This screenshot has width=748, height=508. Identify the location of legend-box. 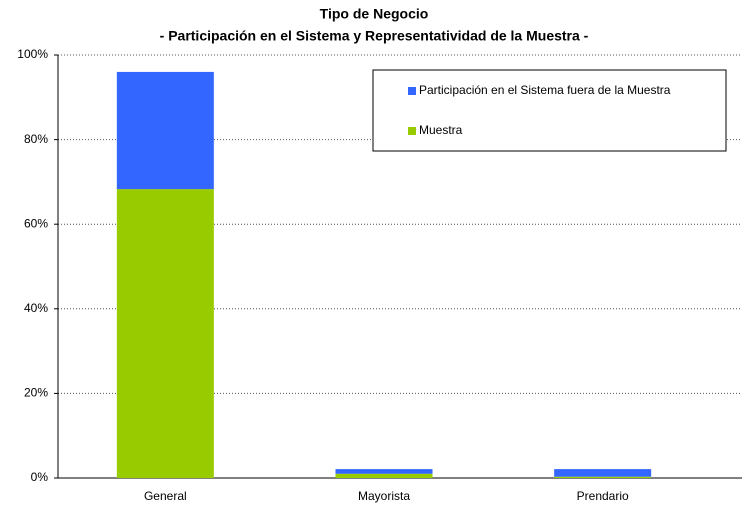
(549, 110).